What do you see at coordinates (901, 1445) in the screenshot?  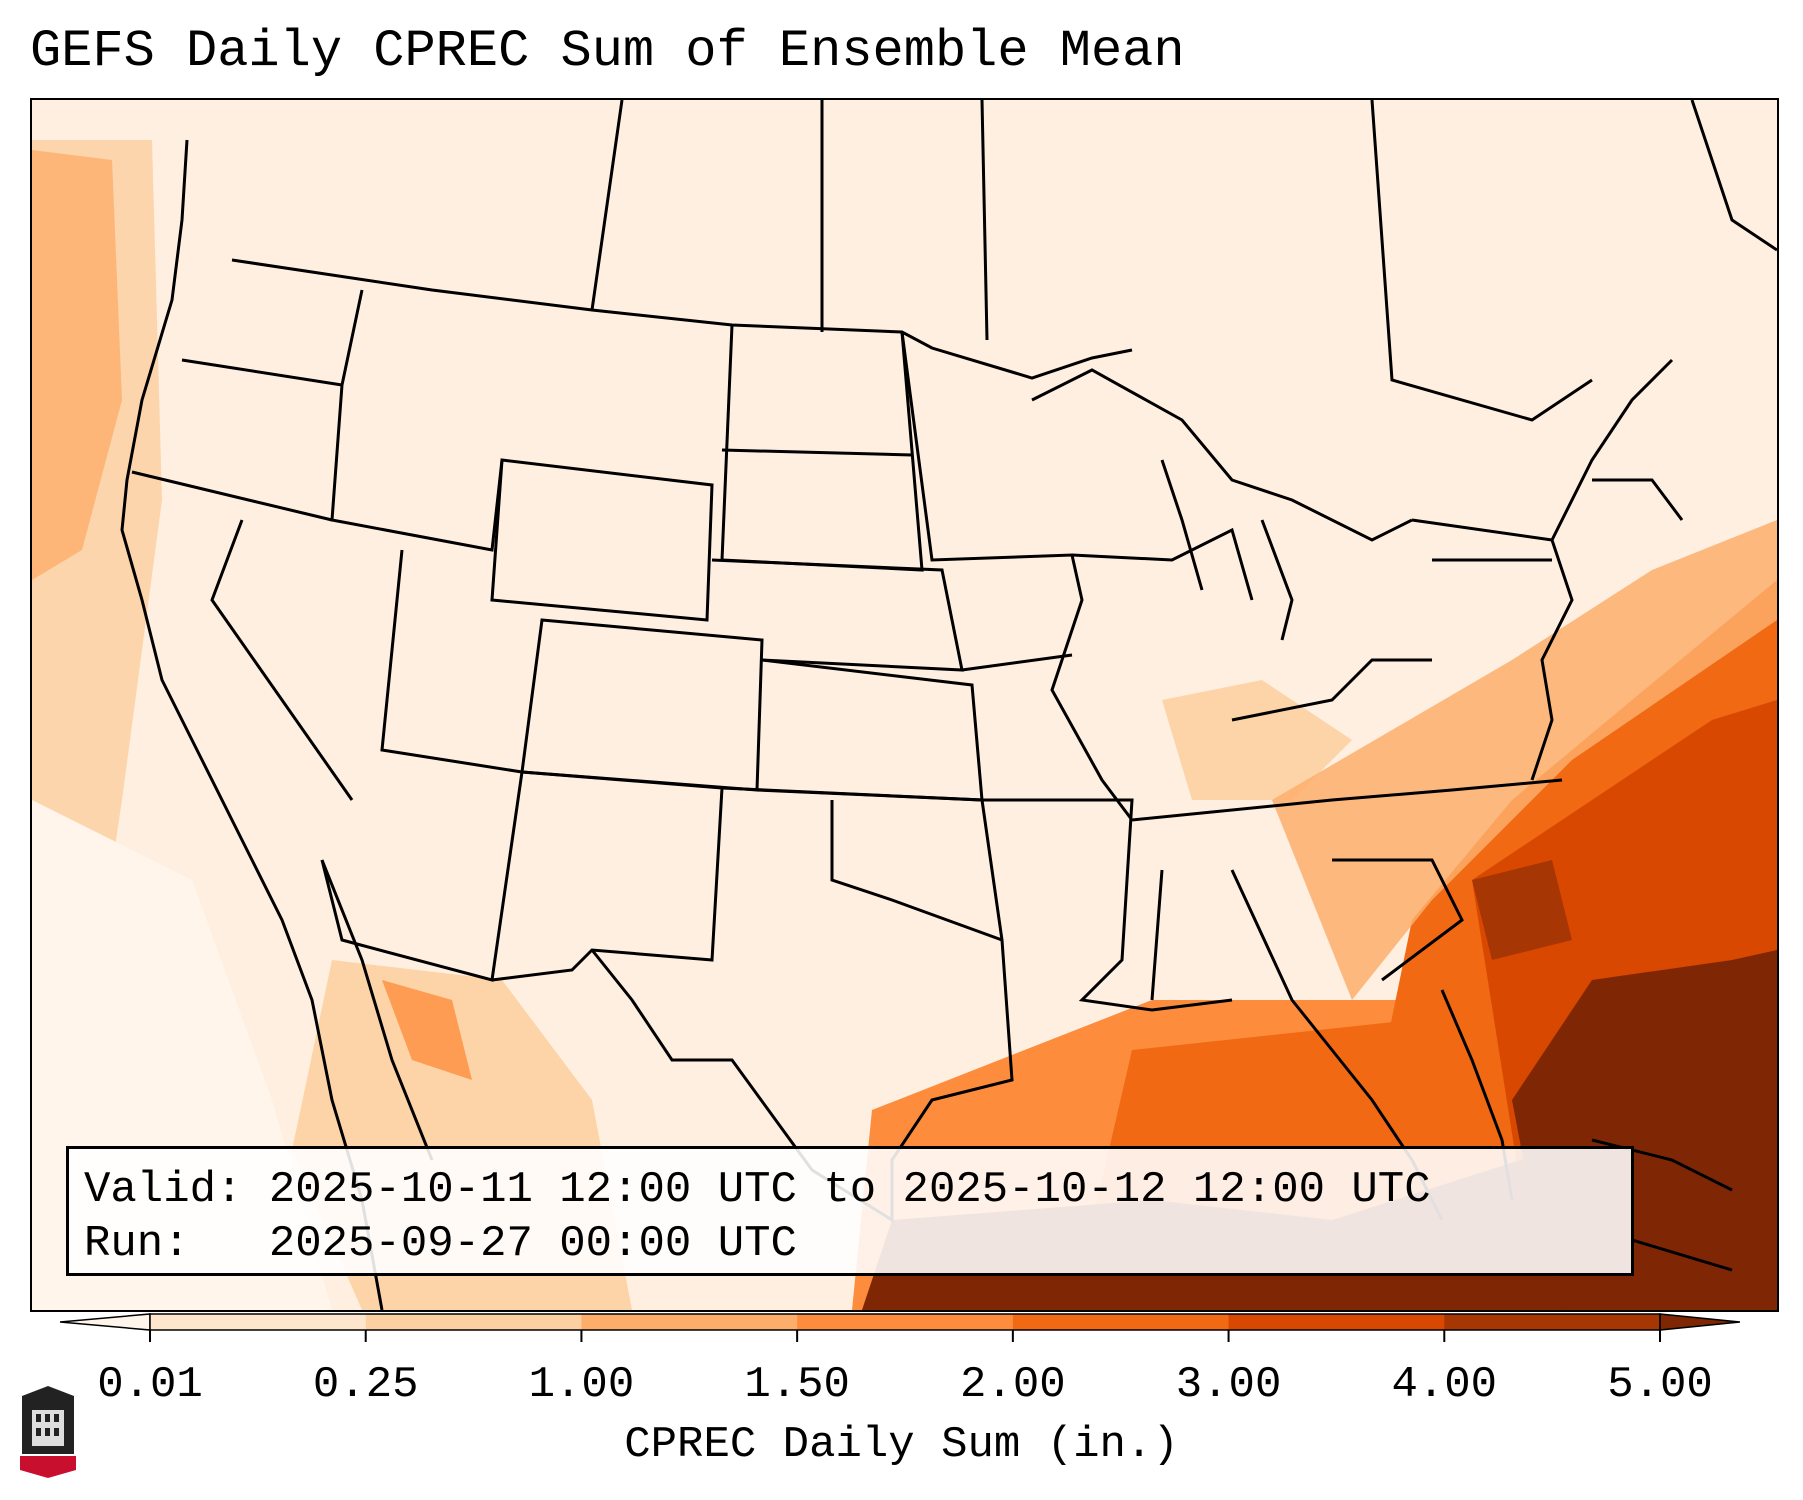 I see `colorbar-label: CPREC Daily Sum (in.)` at bounding box center [901, 1445].